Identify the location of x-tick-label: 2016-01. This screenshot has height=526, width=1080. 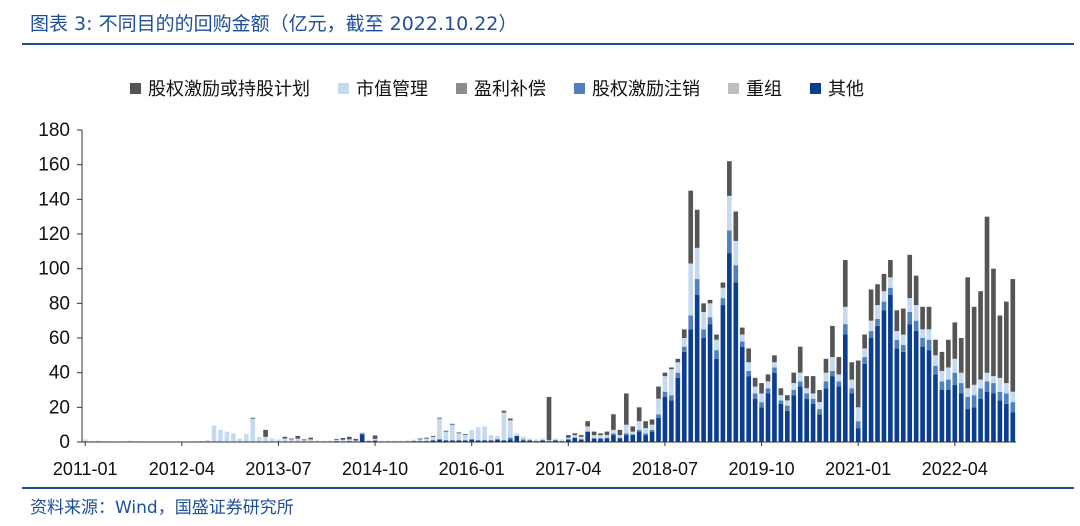
(472, 469).